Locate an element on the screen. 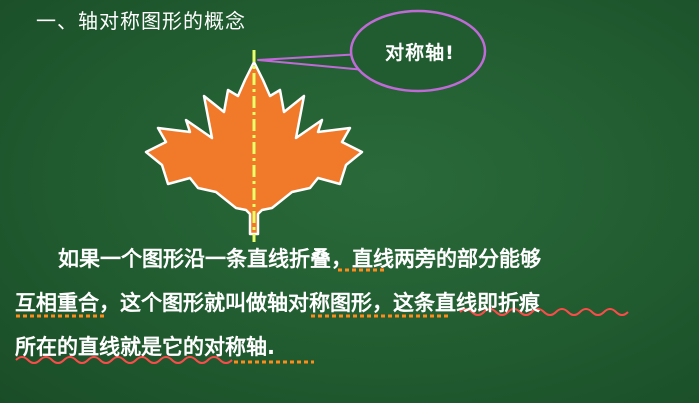  bubble-label: 对称轴! is located at coordinates (420, 53).